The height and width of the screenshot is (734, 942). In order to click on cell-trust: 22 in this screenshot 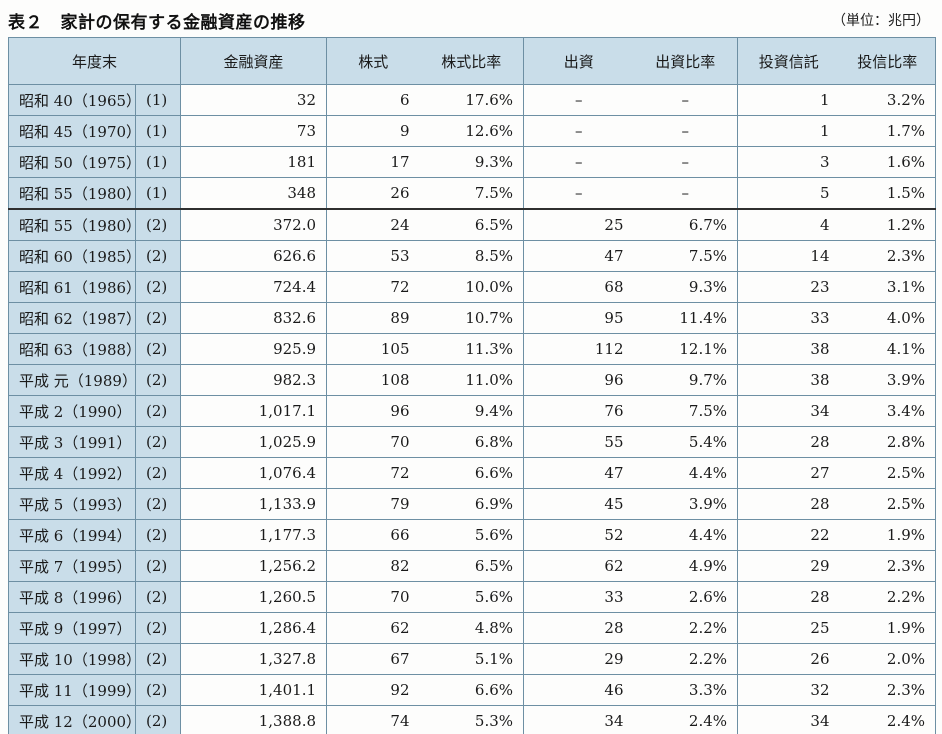, I will do `click(788, 535)`.